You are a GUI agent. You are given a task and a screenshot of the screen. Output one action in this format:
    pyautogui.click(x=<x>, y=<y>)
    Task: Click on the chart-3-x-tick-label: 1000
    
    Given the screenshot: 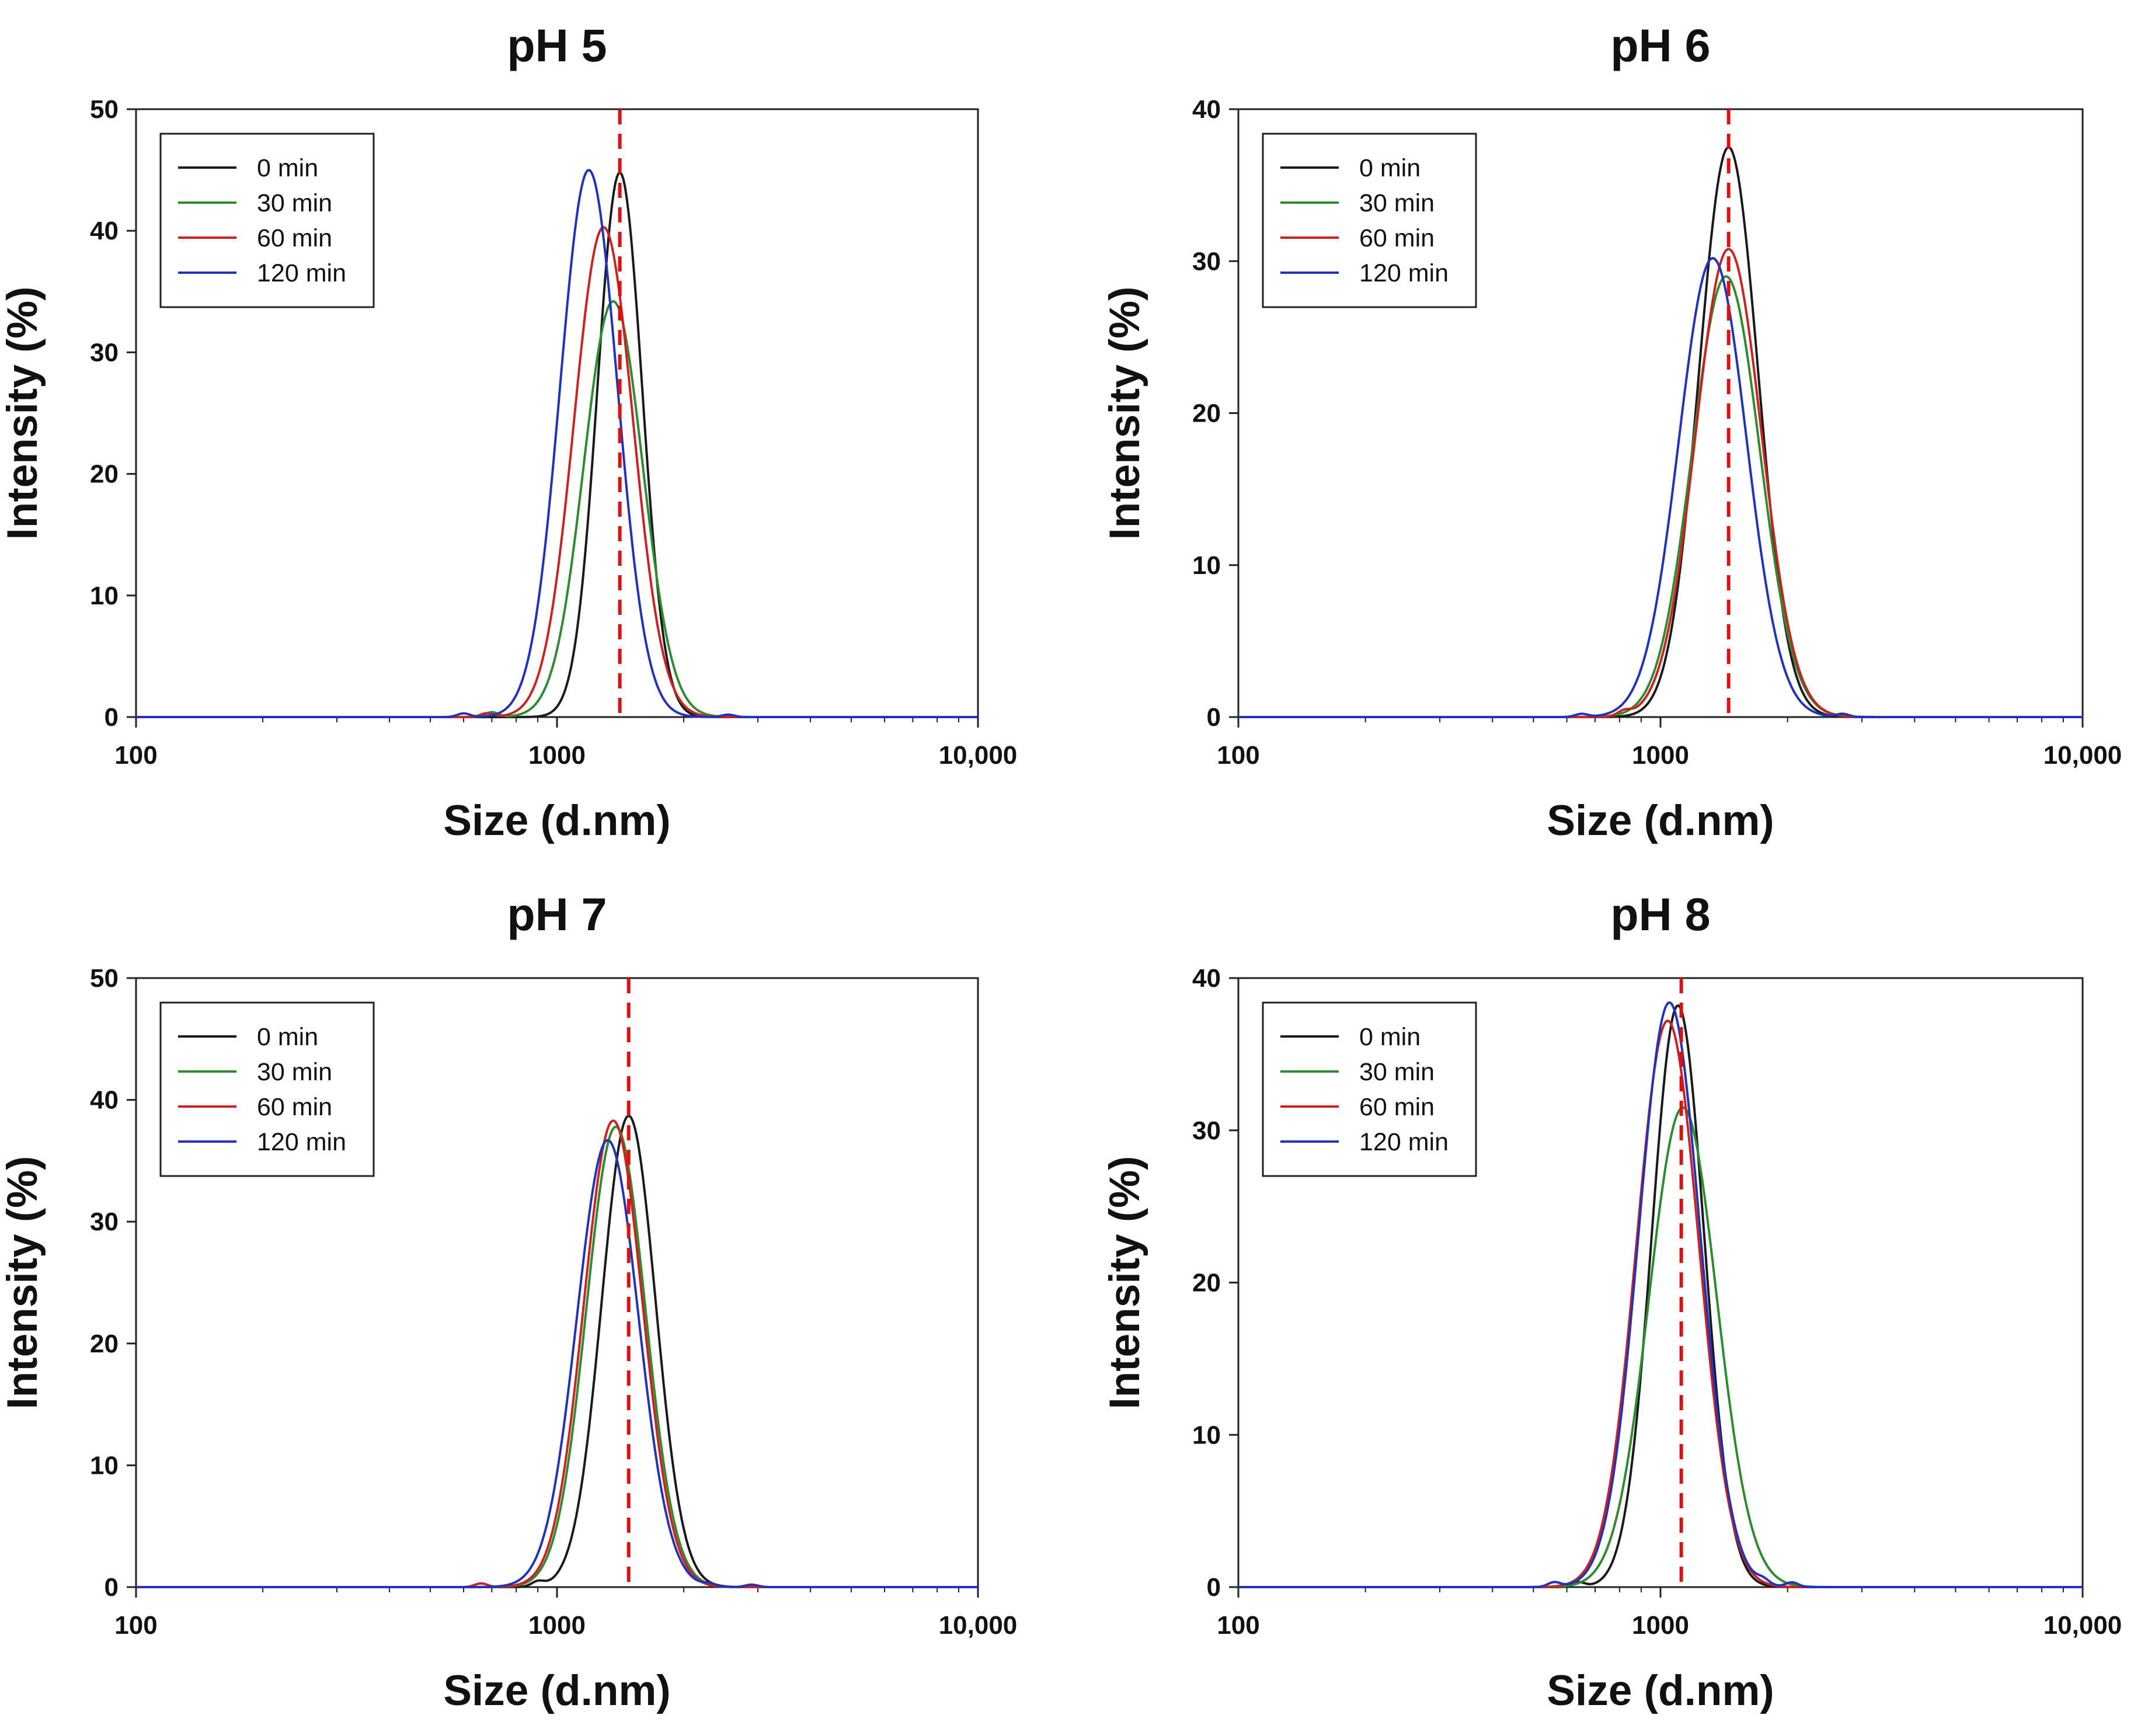 What is the action you would take?
    pyautogui.click(x=557, y=1625)
    